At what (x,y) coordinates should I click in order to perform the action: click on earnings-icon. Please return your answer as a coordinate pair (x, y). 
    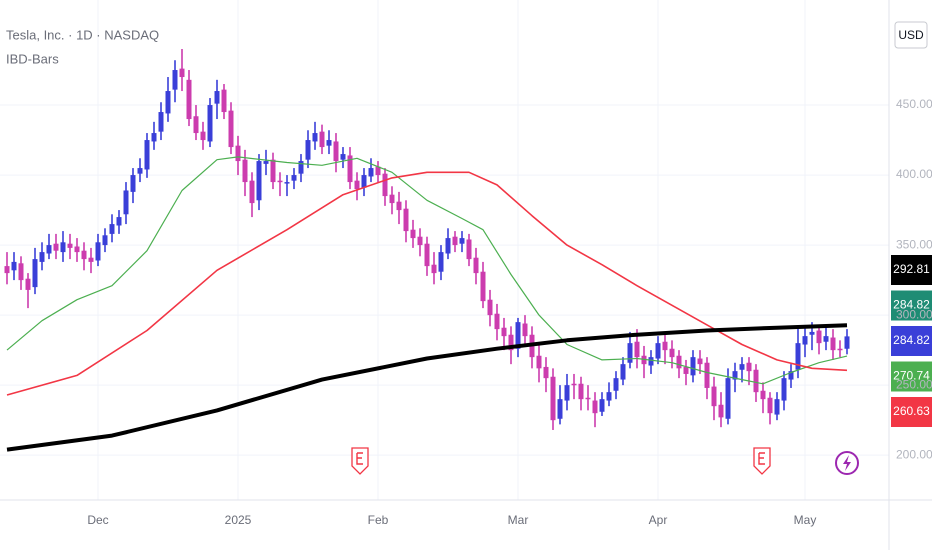
    Looking at the image, I should click on (761, 458).